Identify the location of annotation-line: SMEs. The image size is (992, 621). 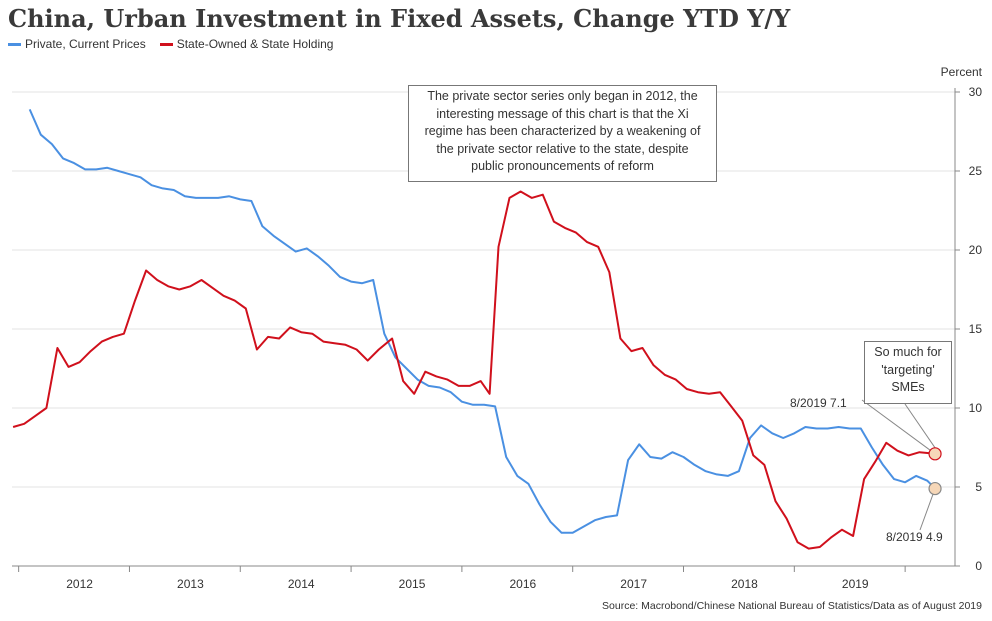
(908, 387).